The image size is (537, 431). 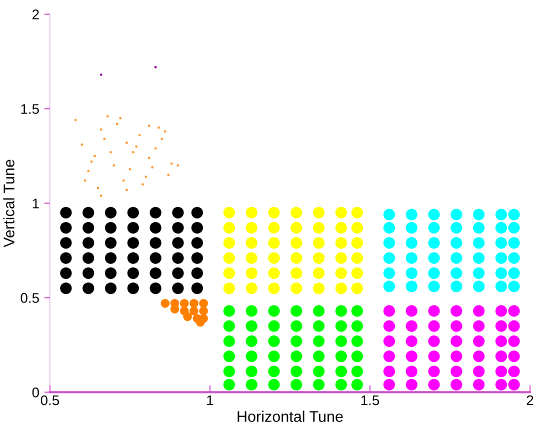 What do you see at coordinates (50, 400) in the screenshot?
I see `x-tick-label: 0.5` at bounding box center [50, 400].